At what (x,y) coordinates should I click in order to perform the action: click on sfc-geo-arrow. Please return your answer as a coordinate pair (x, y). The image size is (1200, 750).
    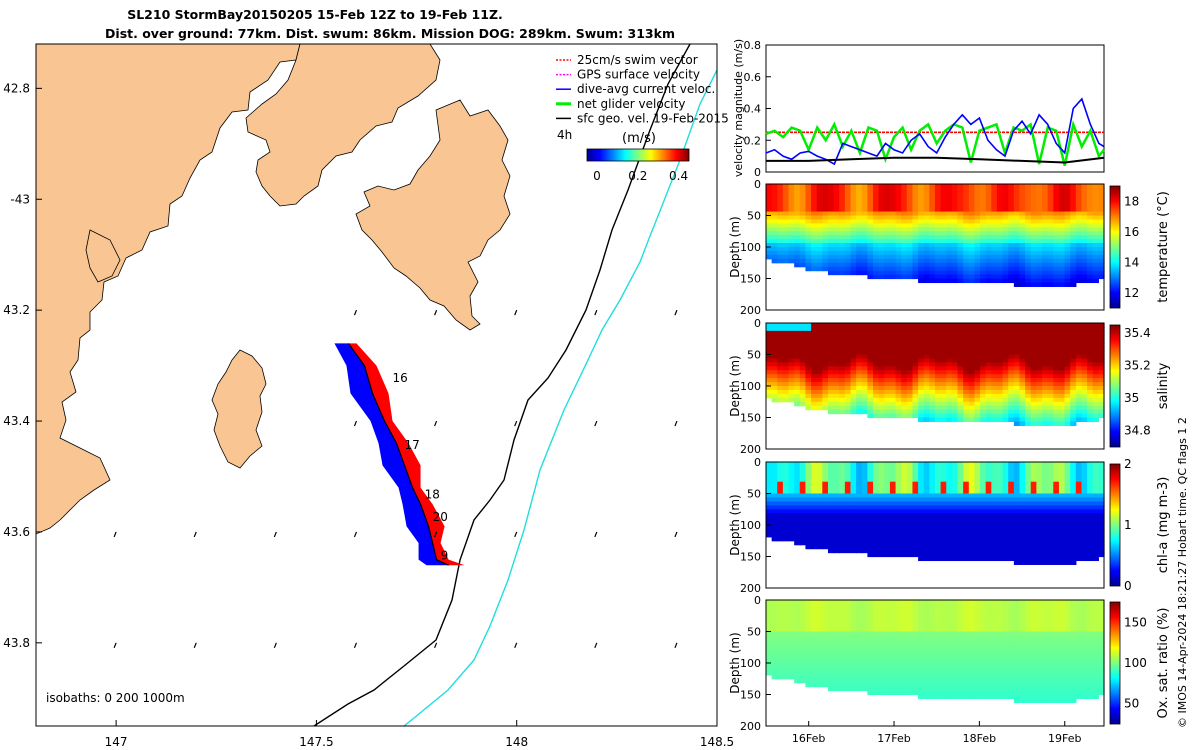
    Looking at the image, I should click on (275, 645).